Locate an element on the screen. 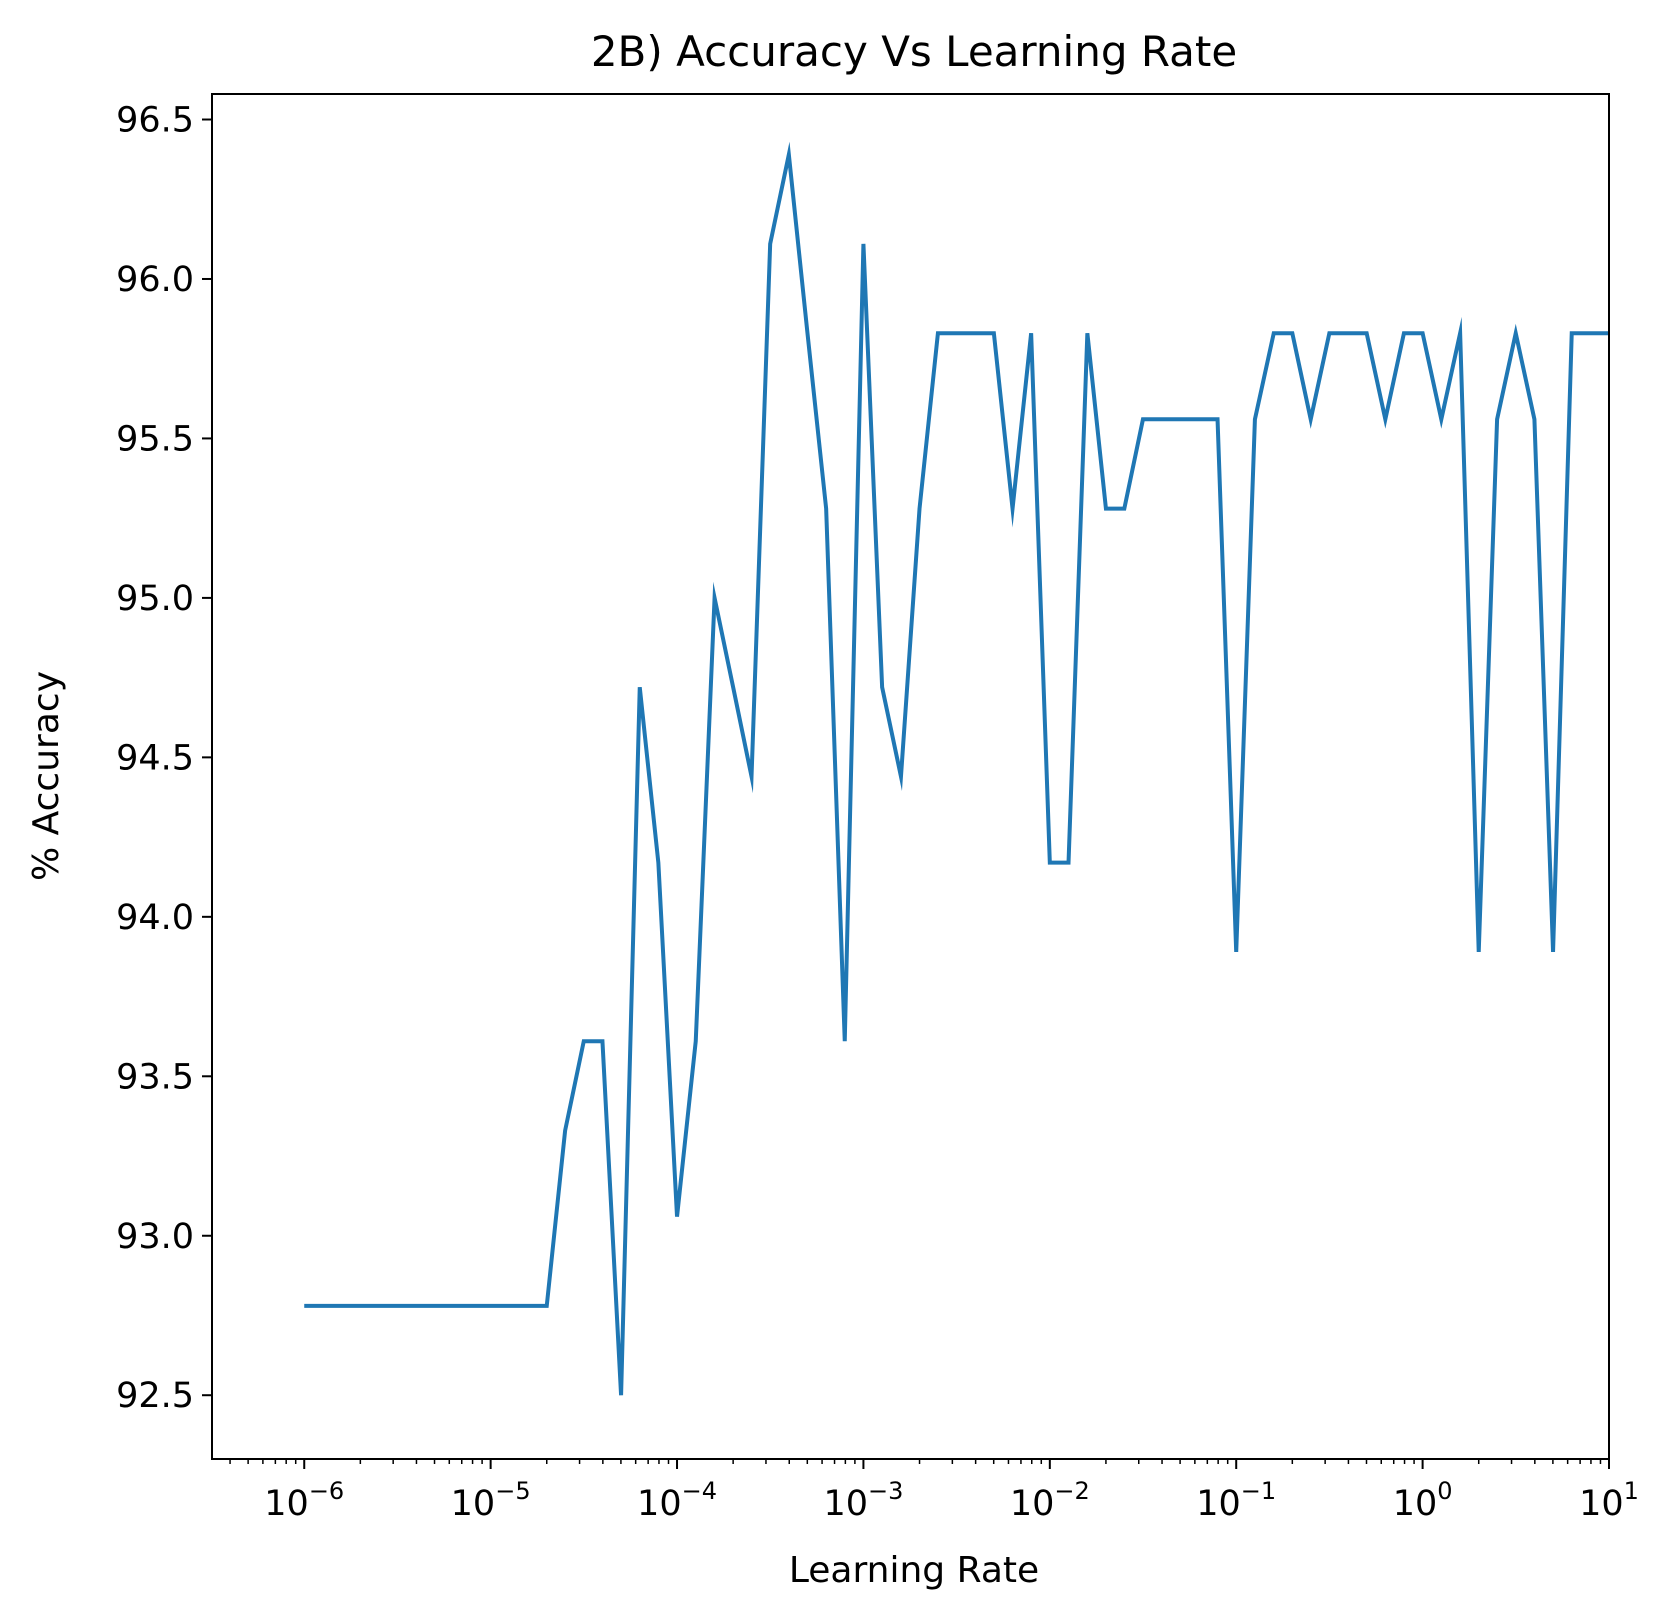  y-axis-label: % Accuracy is located at coordinates (46, 776).